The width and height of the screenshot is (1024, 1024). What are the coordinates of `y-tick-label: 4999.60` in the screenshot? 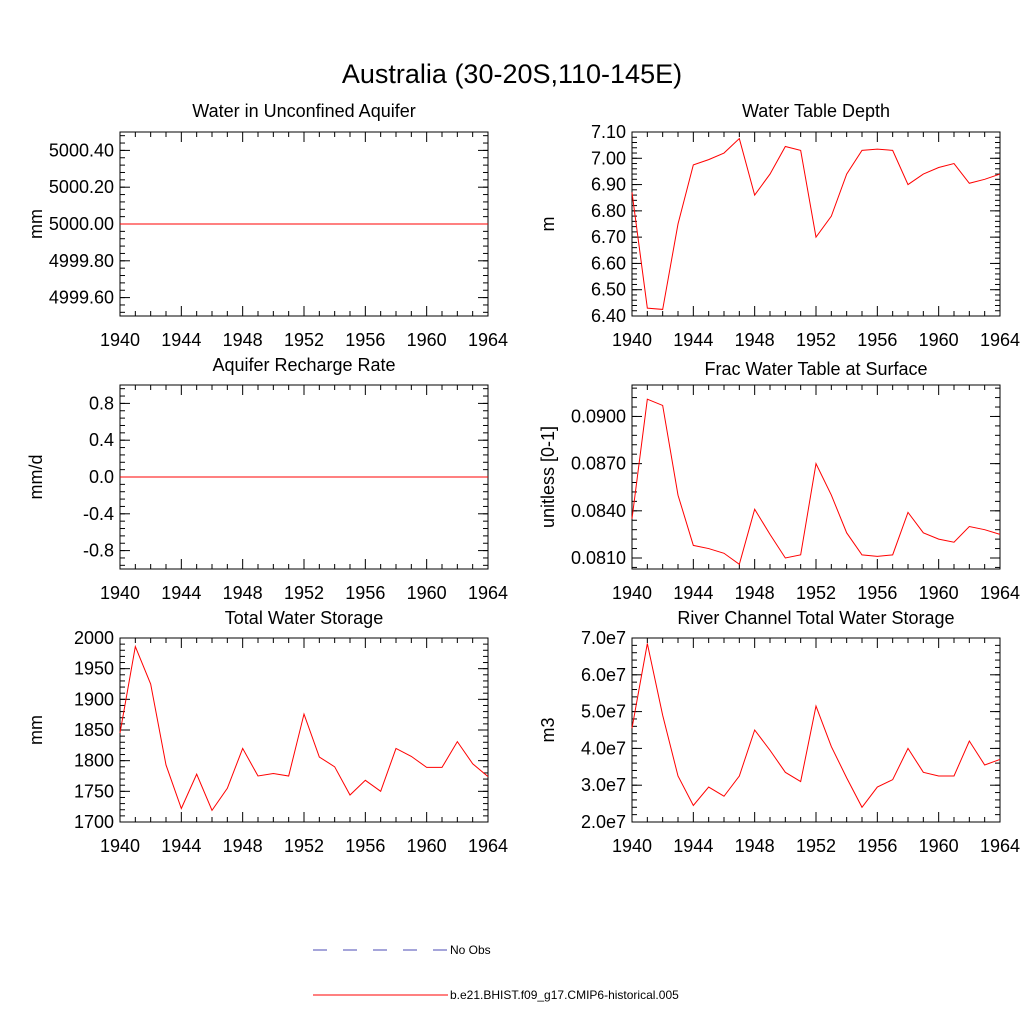 It's located at (81, 298).